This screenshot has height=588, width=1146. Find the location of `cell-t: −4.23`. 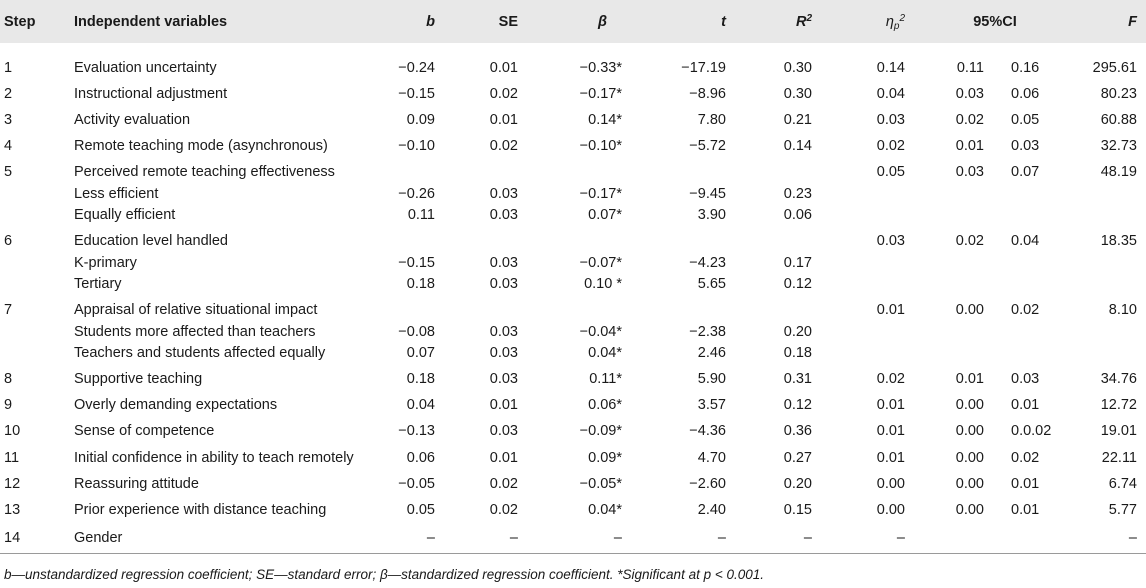

cell-t: −4.23 is located at coordinates (707, 263).